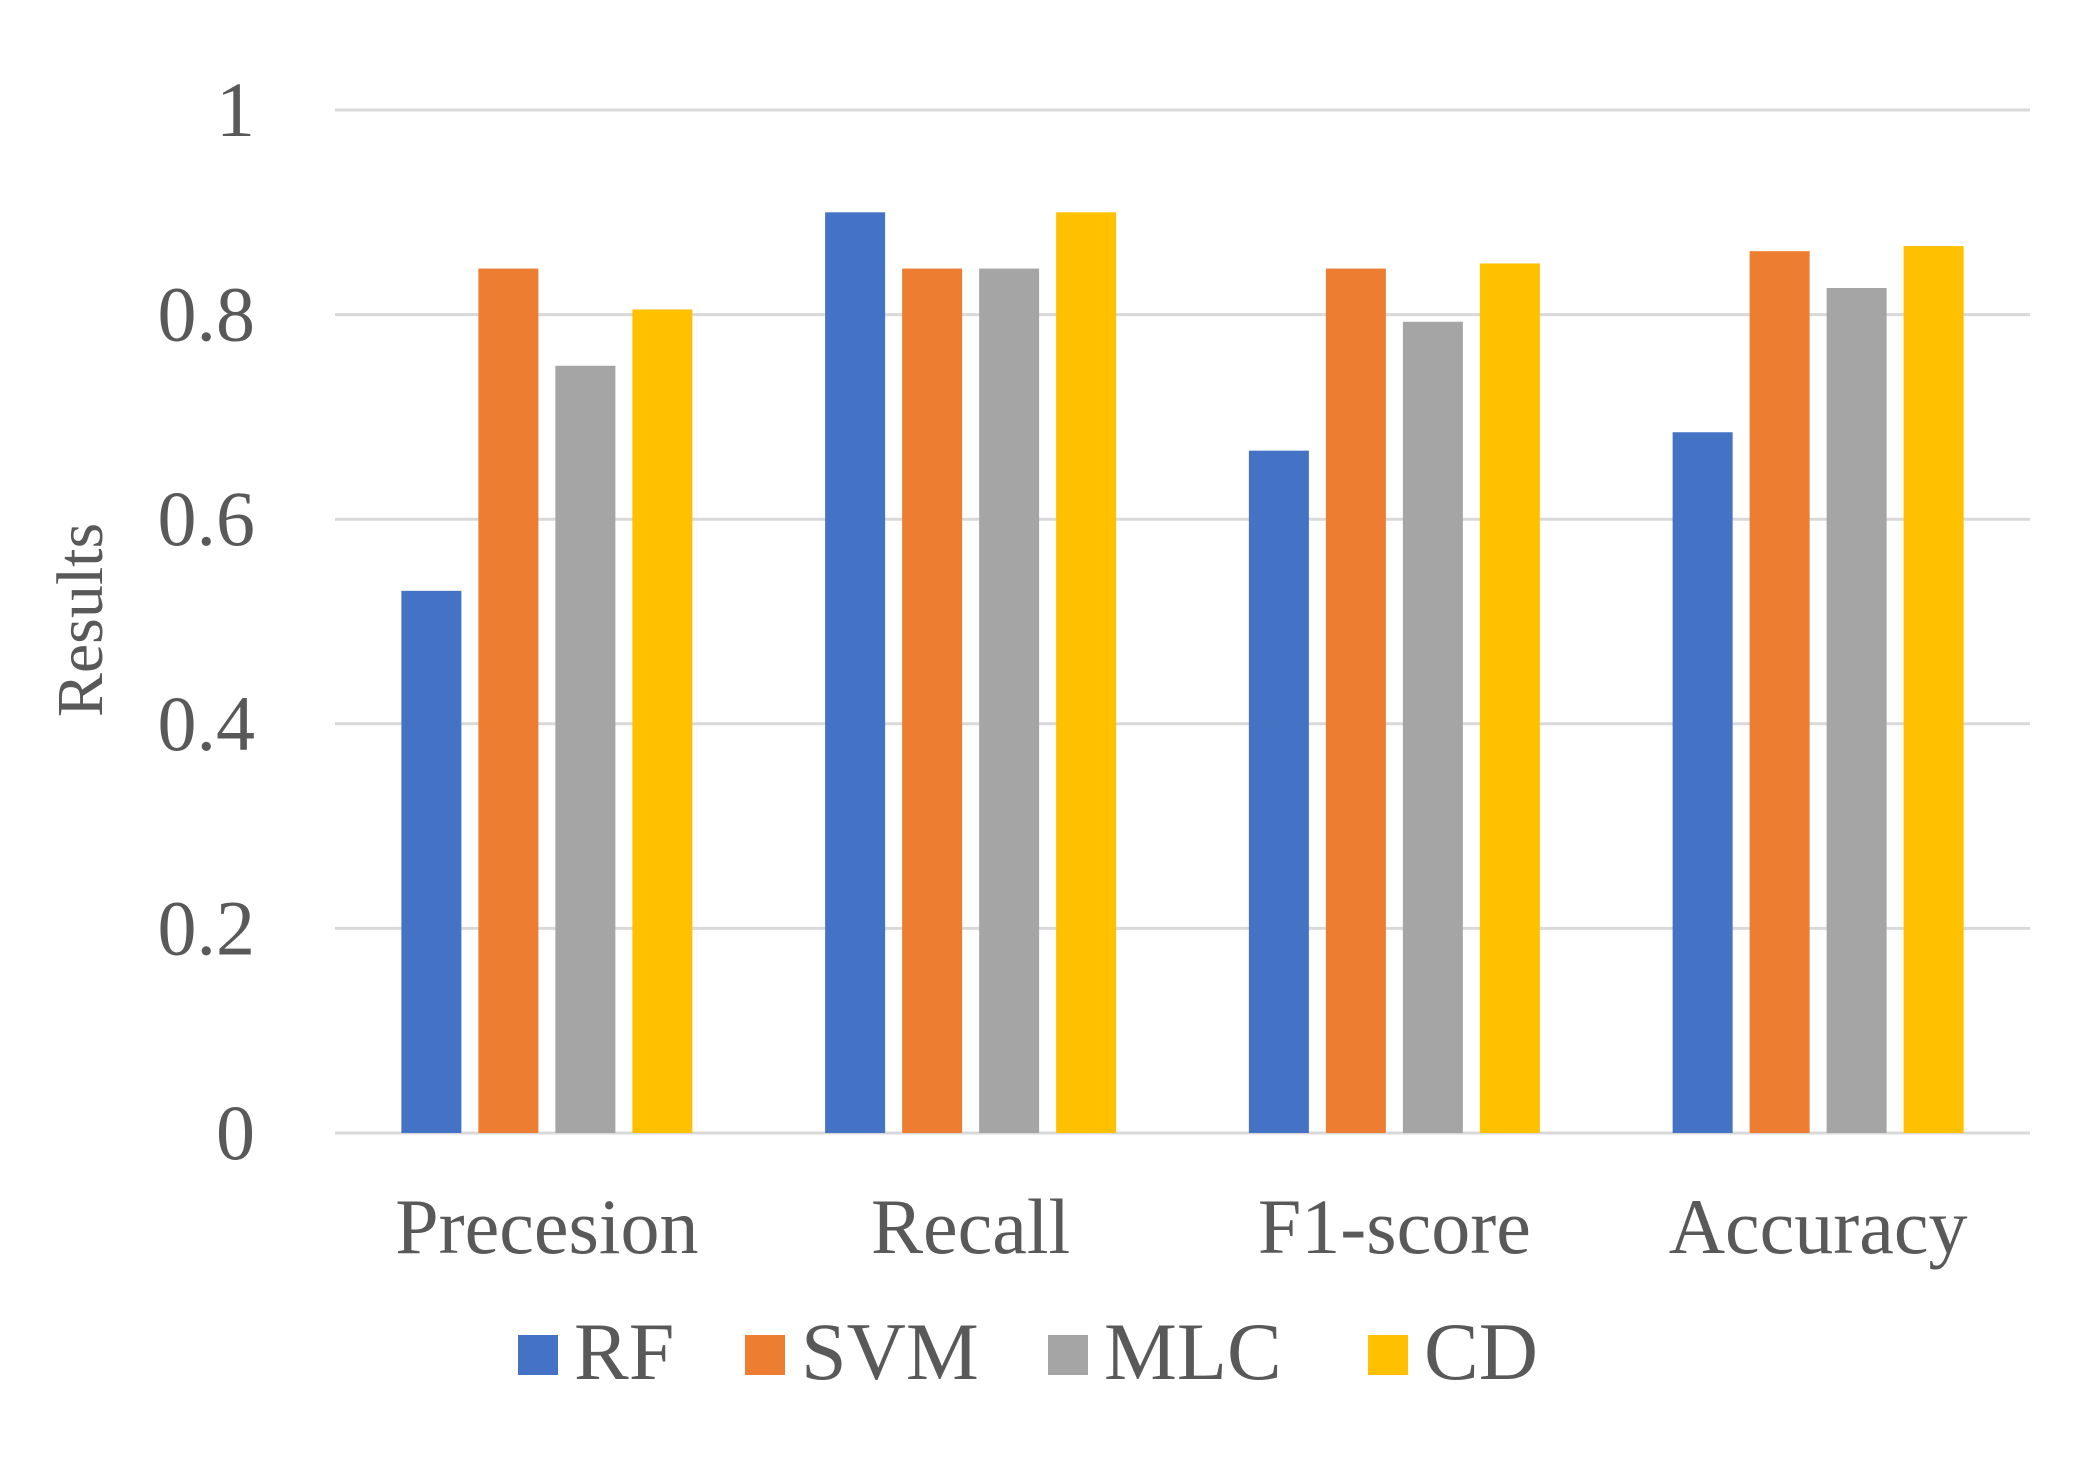 The image size is (2090, 1484). What do you see at coordinates (1278, 791) in the screenshot?
I see `bar-rf-f1-score` at bounding box center [1278, 791].